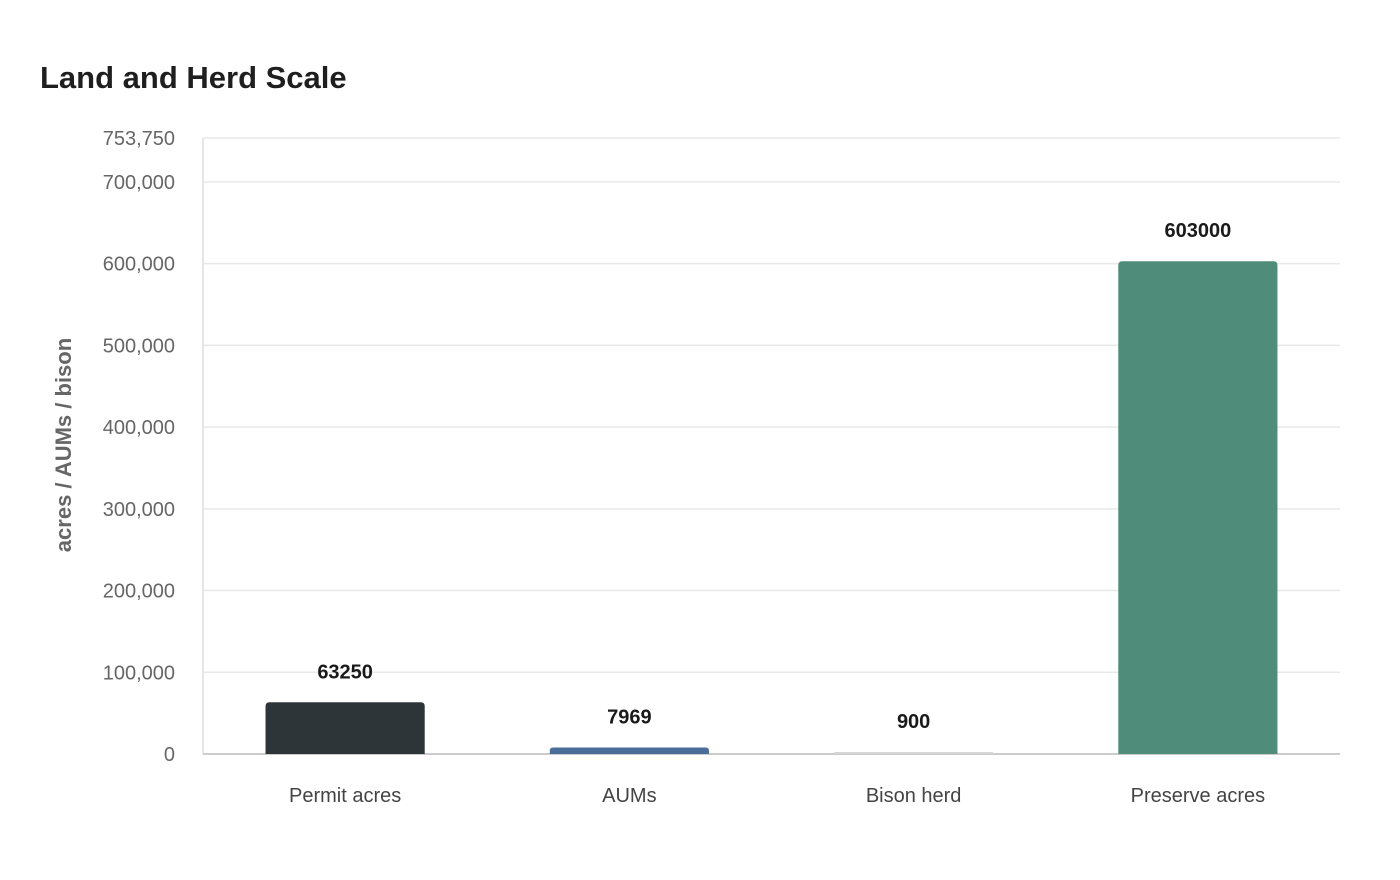 This screenshot has width=1400, height=880. I want to click on y-tick-label: 500,000, so click(139, 346).